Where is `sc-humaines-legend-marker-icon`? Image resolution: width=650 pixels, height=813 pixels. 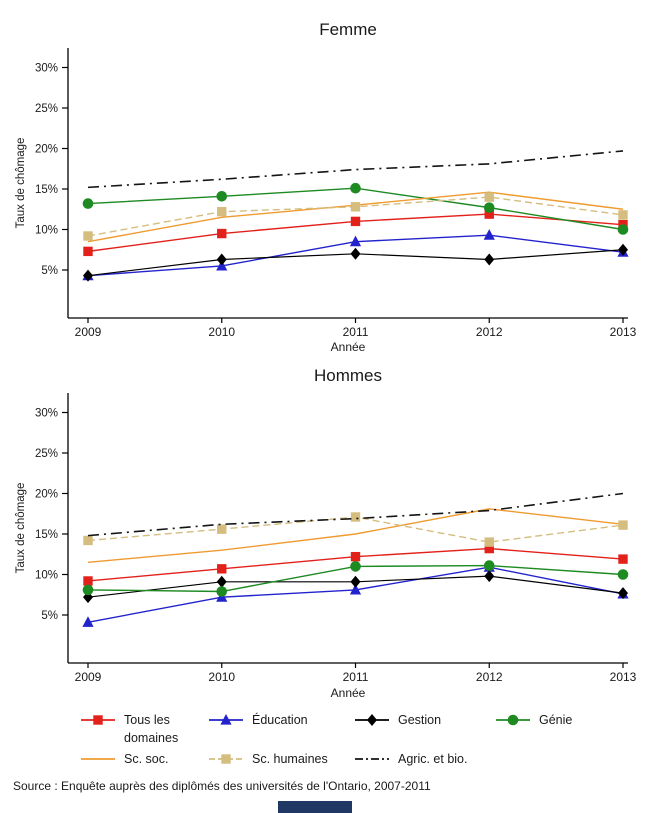
sc-humaines-legend-marker-icon is located at coordinates (226, 759).